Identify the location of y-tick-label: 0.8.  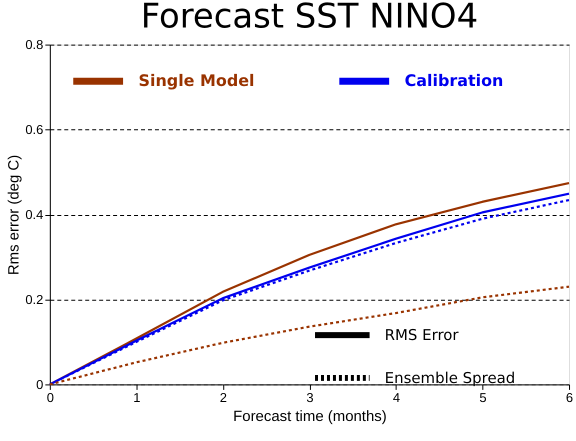
(34, 44).